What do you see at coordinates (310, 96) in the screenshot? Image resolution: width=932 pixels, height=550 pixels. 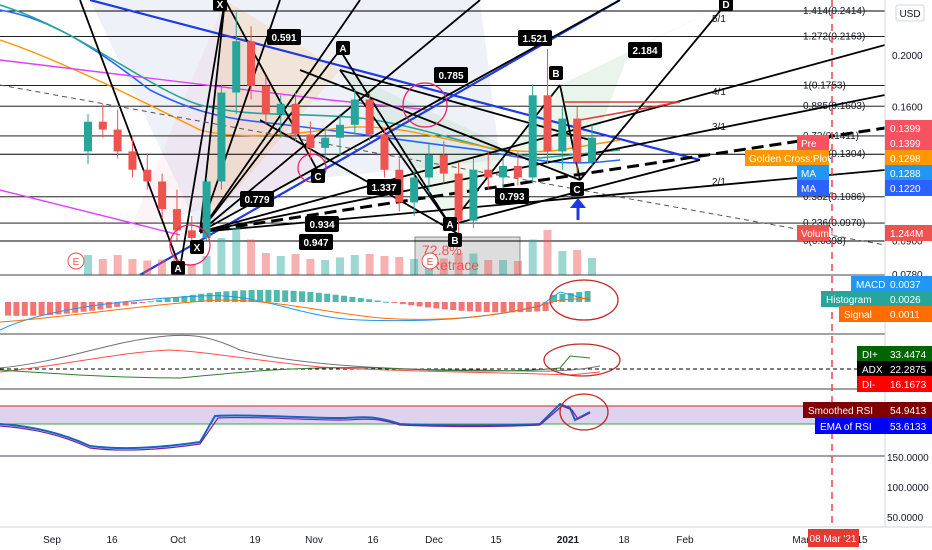 I see `ma-line-orange` at bounding box center [310, 96].